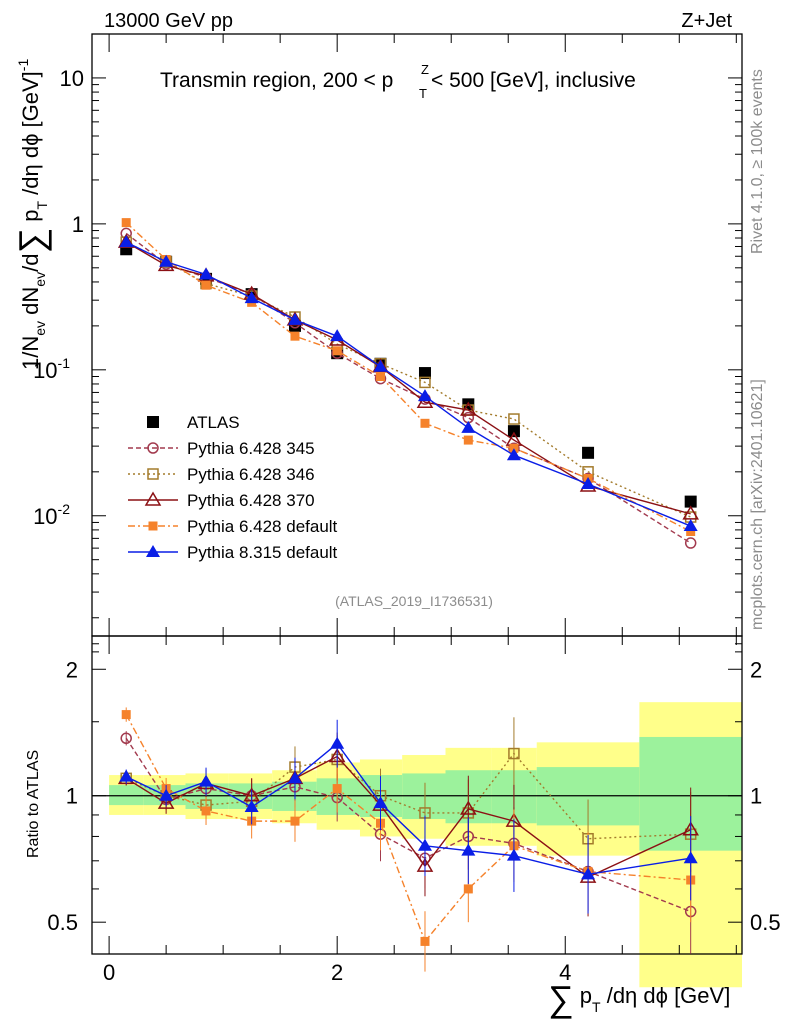 This screenshot has width=786, height=1024. Describe the element at coordinates (276, 80) in the screenshot. I see `plot-title-main: Transmin region, 200 < p` at that location.